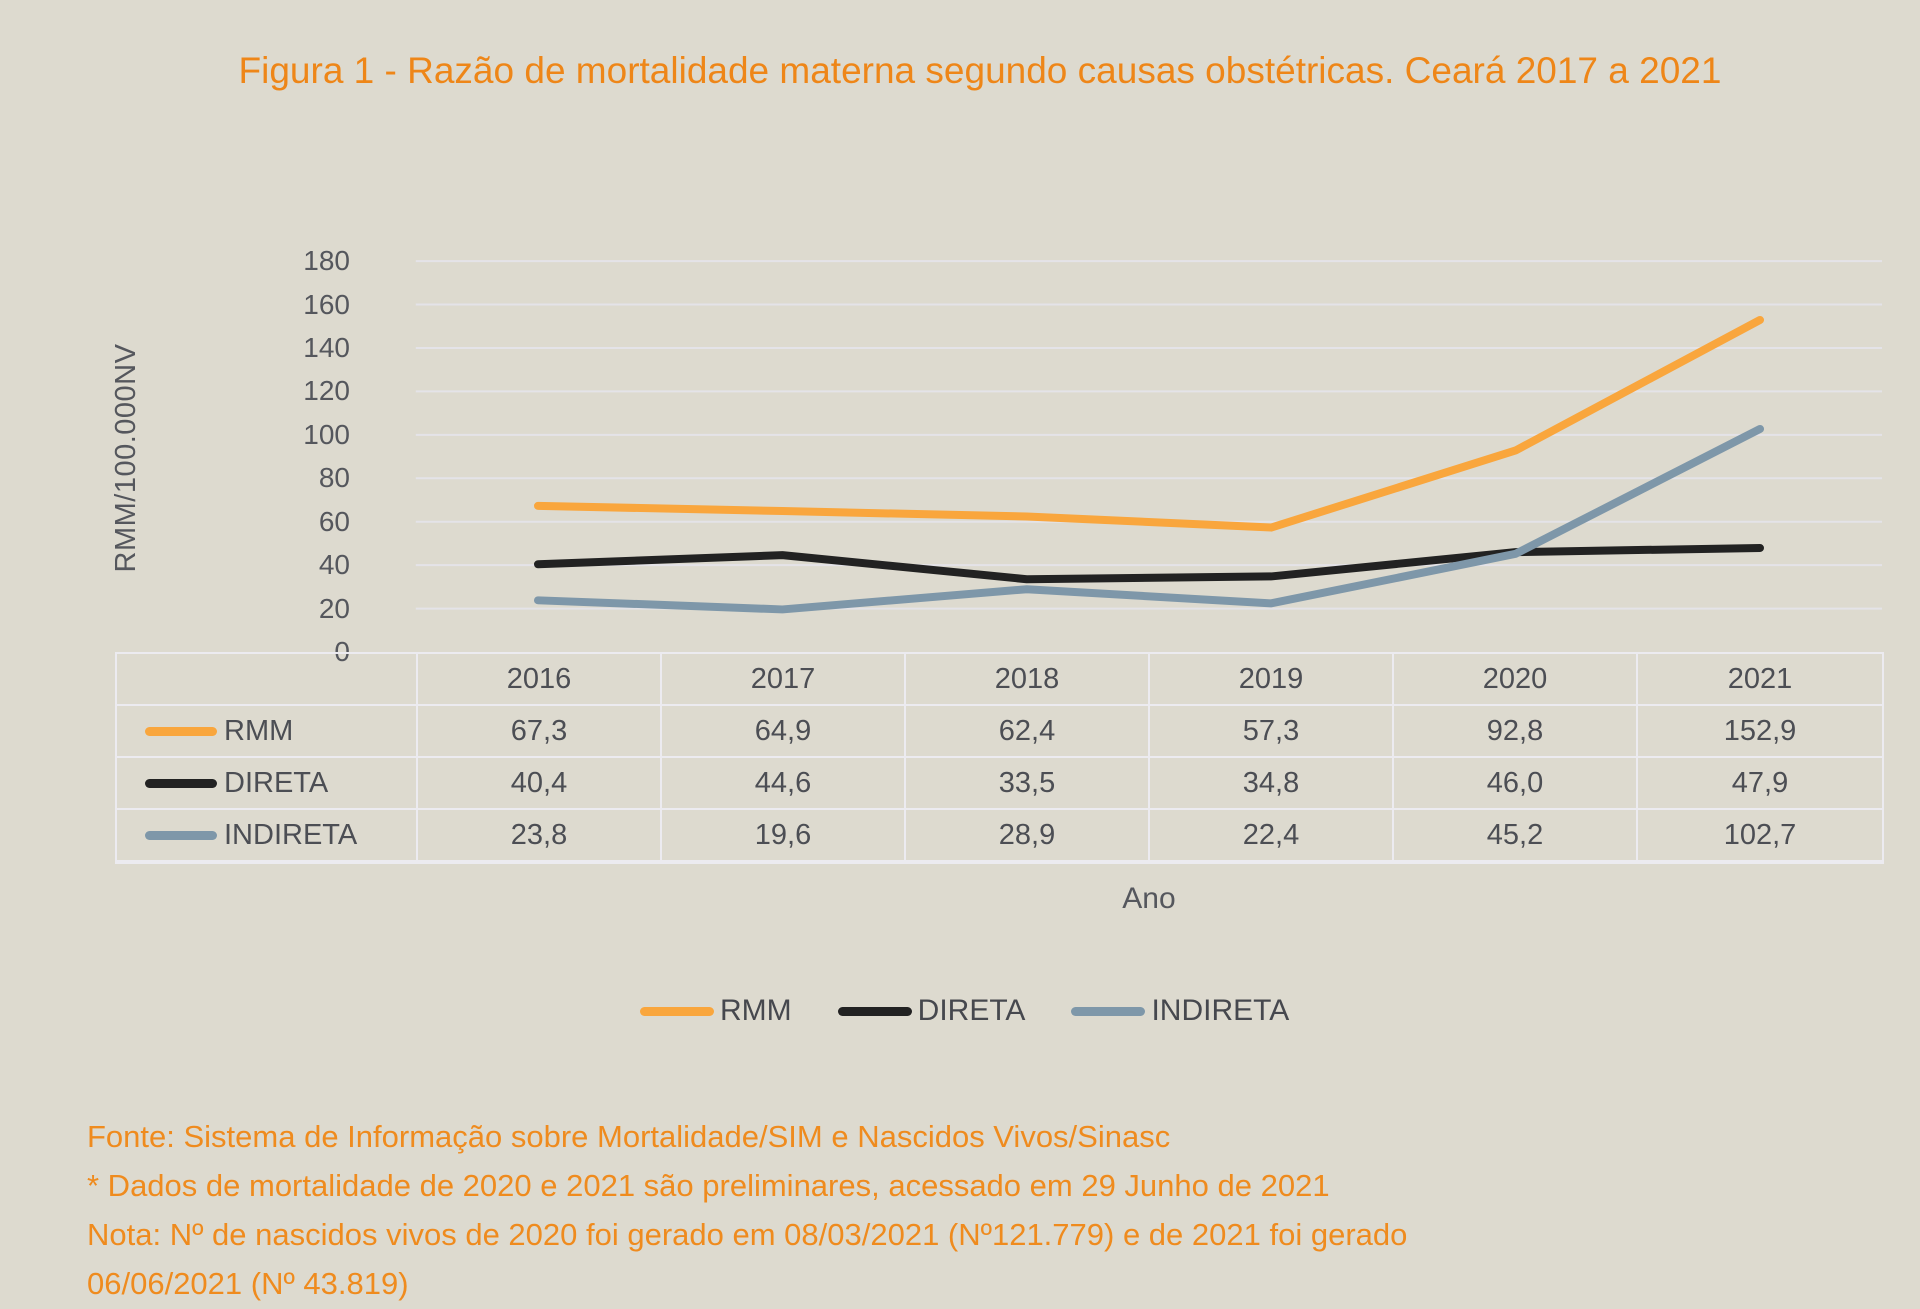 This screenshot has width=1920, height=1309. Describe the element at coordinates (1272, 836) in the screenshot. I see `table-value-cell: 22,4` at that location.